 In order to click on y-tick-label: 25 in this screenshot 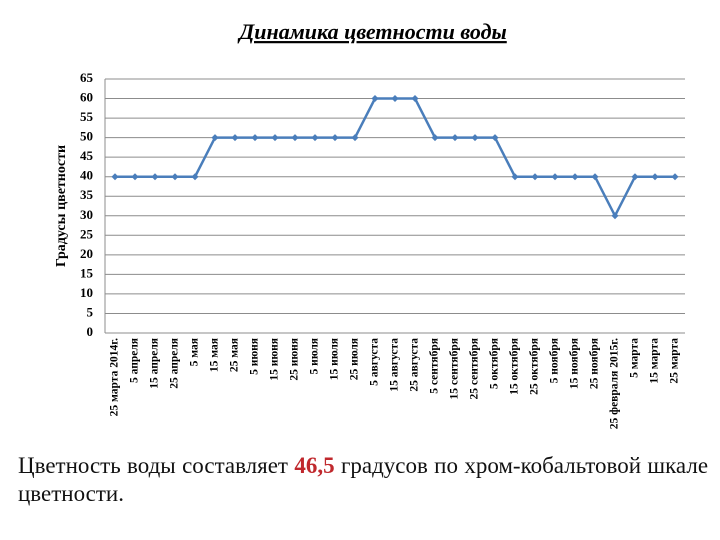, I will do `click(87, 233)`.